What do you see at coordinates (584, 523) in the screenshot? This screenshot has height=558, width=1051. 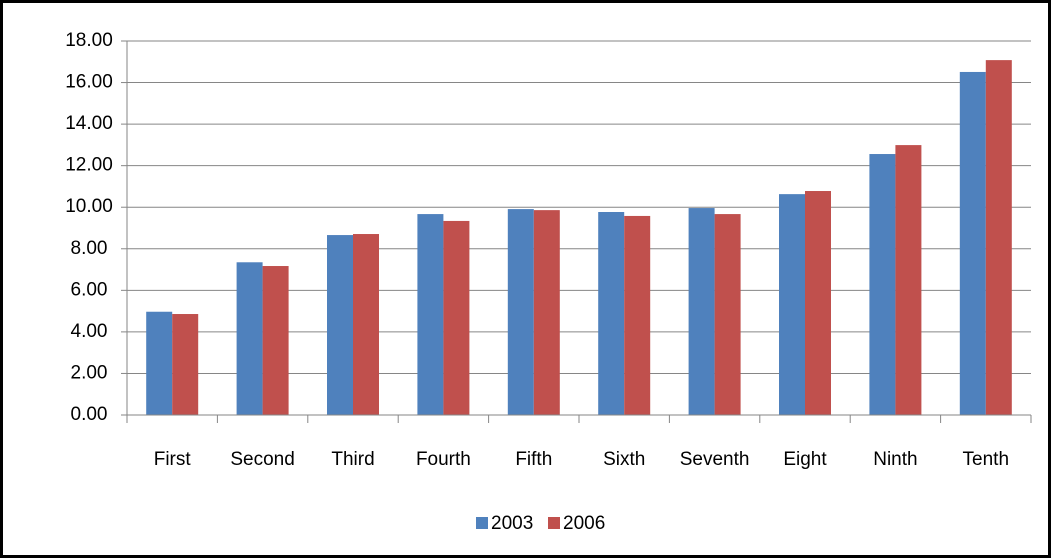 I see `legend-label: 2006` at bounding box center [584, 523].